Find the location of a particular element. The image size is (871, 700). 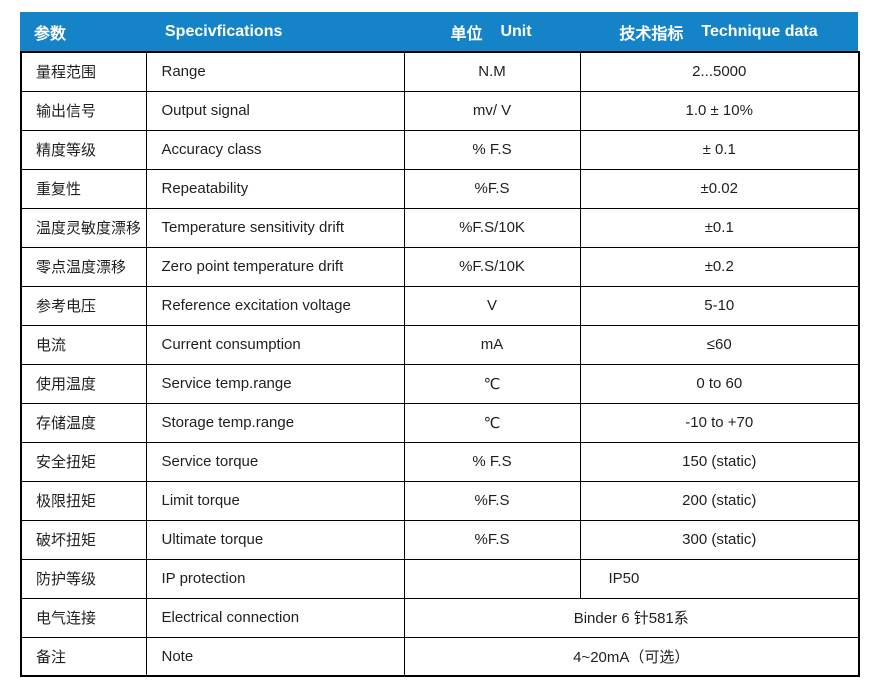

table-row-storage-temp-range: 存储温度 Storage temp.range ℃ -10 to +70 is located at coordinates (440, 422).